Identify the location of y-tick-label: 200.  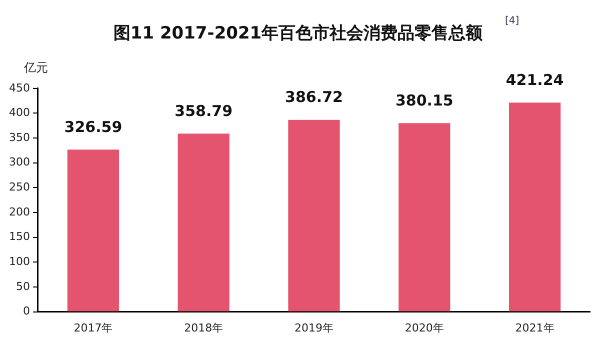
(19, 211).